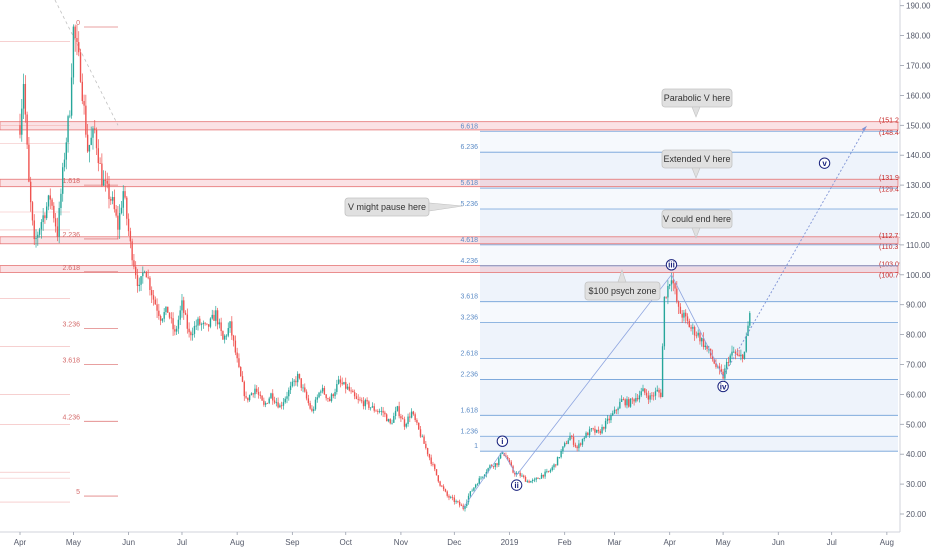  Describe the element at coordinates (78, 492) in the screenshot. I see `fib-level-label: 5` at that location.